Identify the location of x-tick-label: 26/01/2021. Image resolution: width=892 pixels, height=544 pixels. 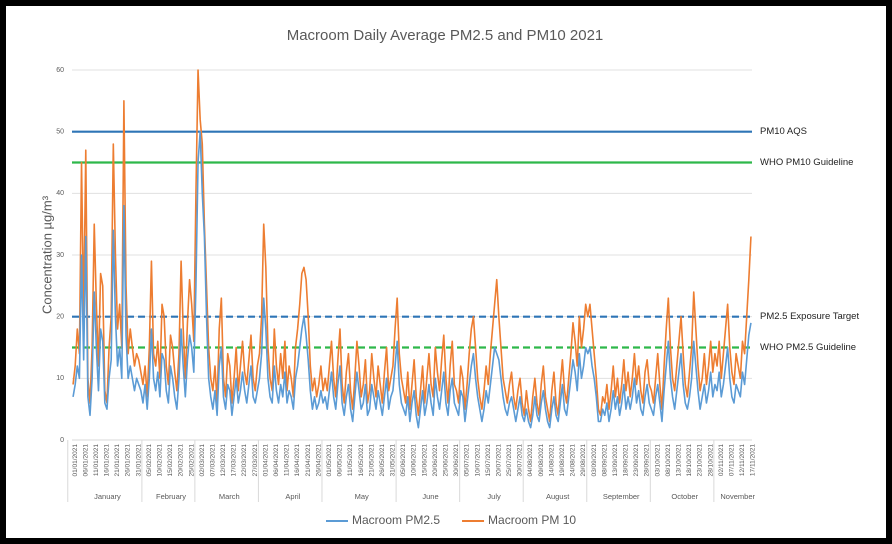
(128, 460).